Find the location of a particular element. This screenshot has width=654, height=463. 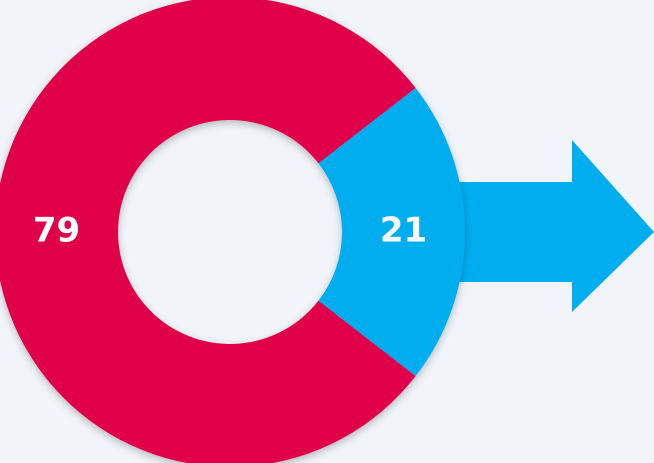

arrow is located at coordinates (547, 226).